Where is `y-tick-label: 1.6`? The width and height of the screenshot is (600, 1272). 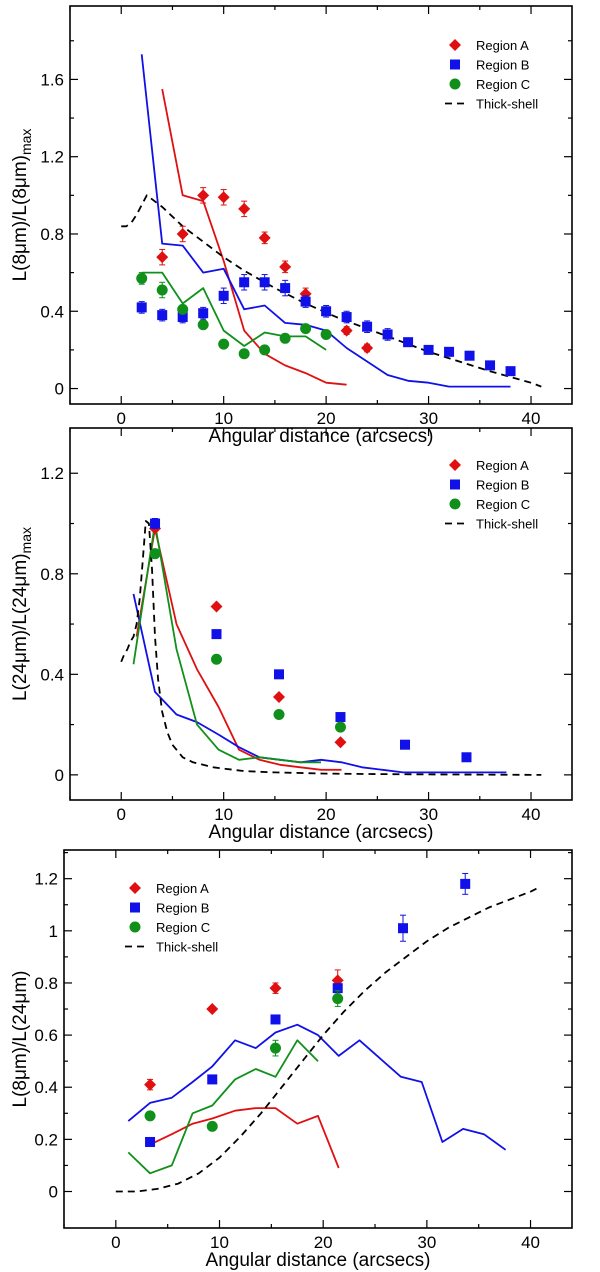 y-tick-label: 1.6 is located at coordinates (52, 79).